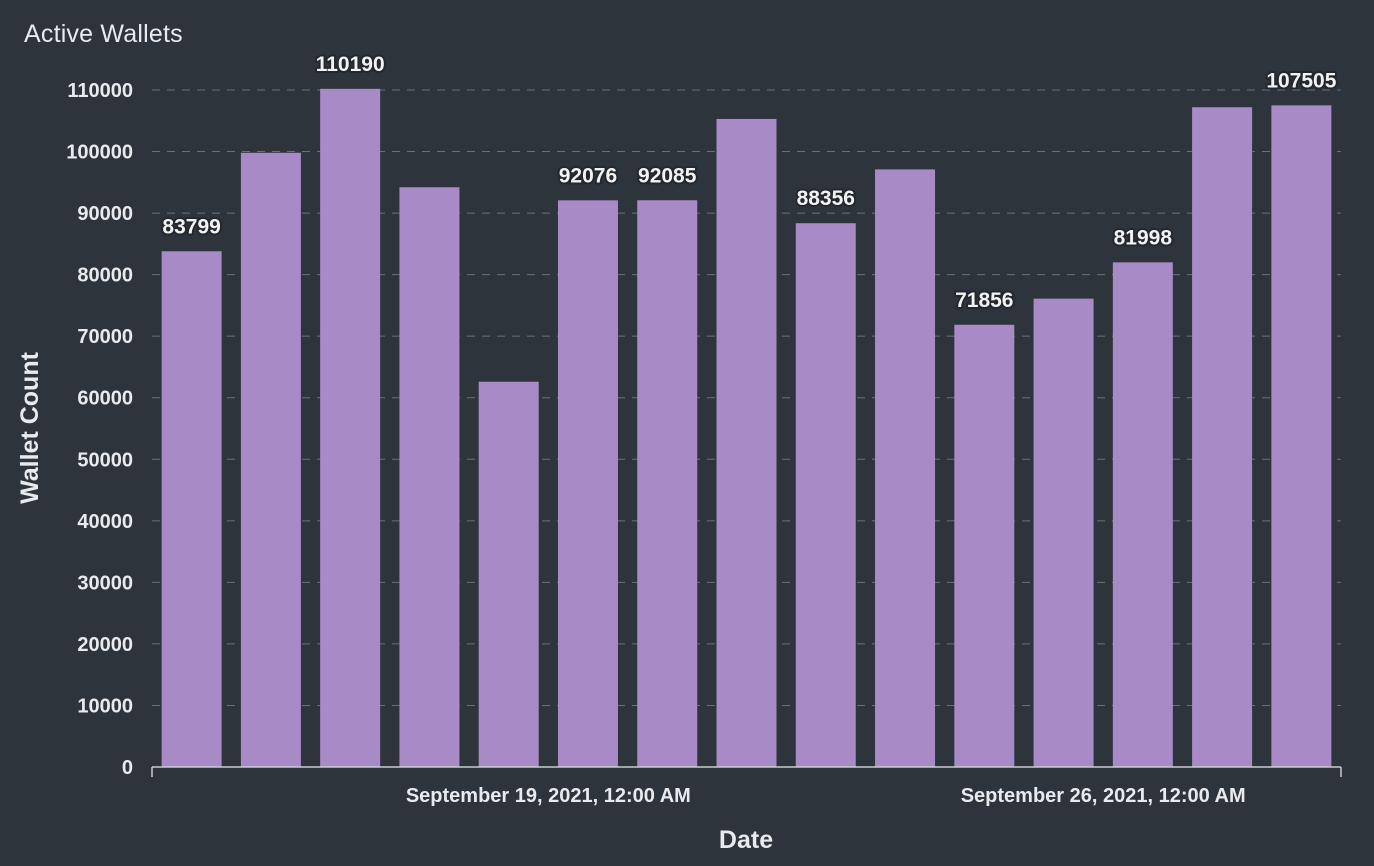 Image resolution: width=1374 pixels, height=866 pixels. Describe the element at coordinates (105, 460) in the screenshot. I see `y-tick-label: 50000` at that location.